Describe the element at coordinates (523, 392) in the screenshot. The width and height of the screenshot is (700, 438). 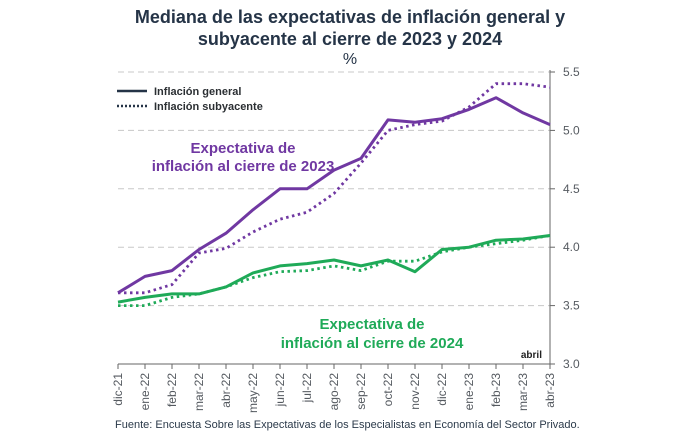
I see `x-tick-label: mar-23` at that location.